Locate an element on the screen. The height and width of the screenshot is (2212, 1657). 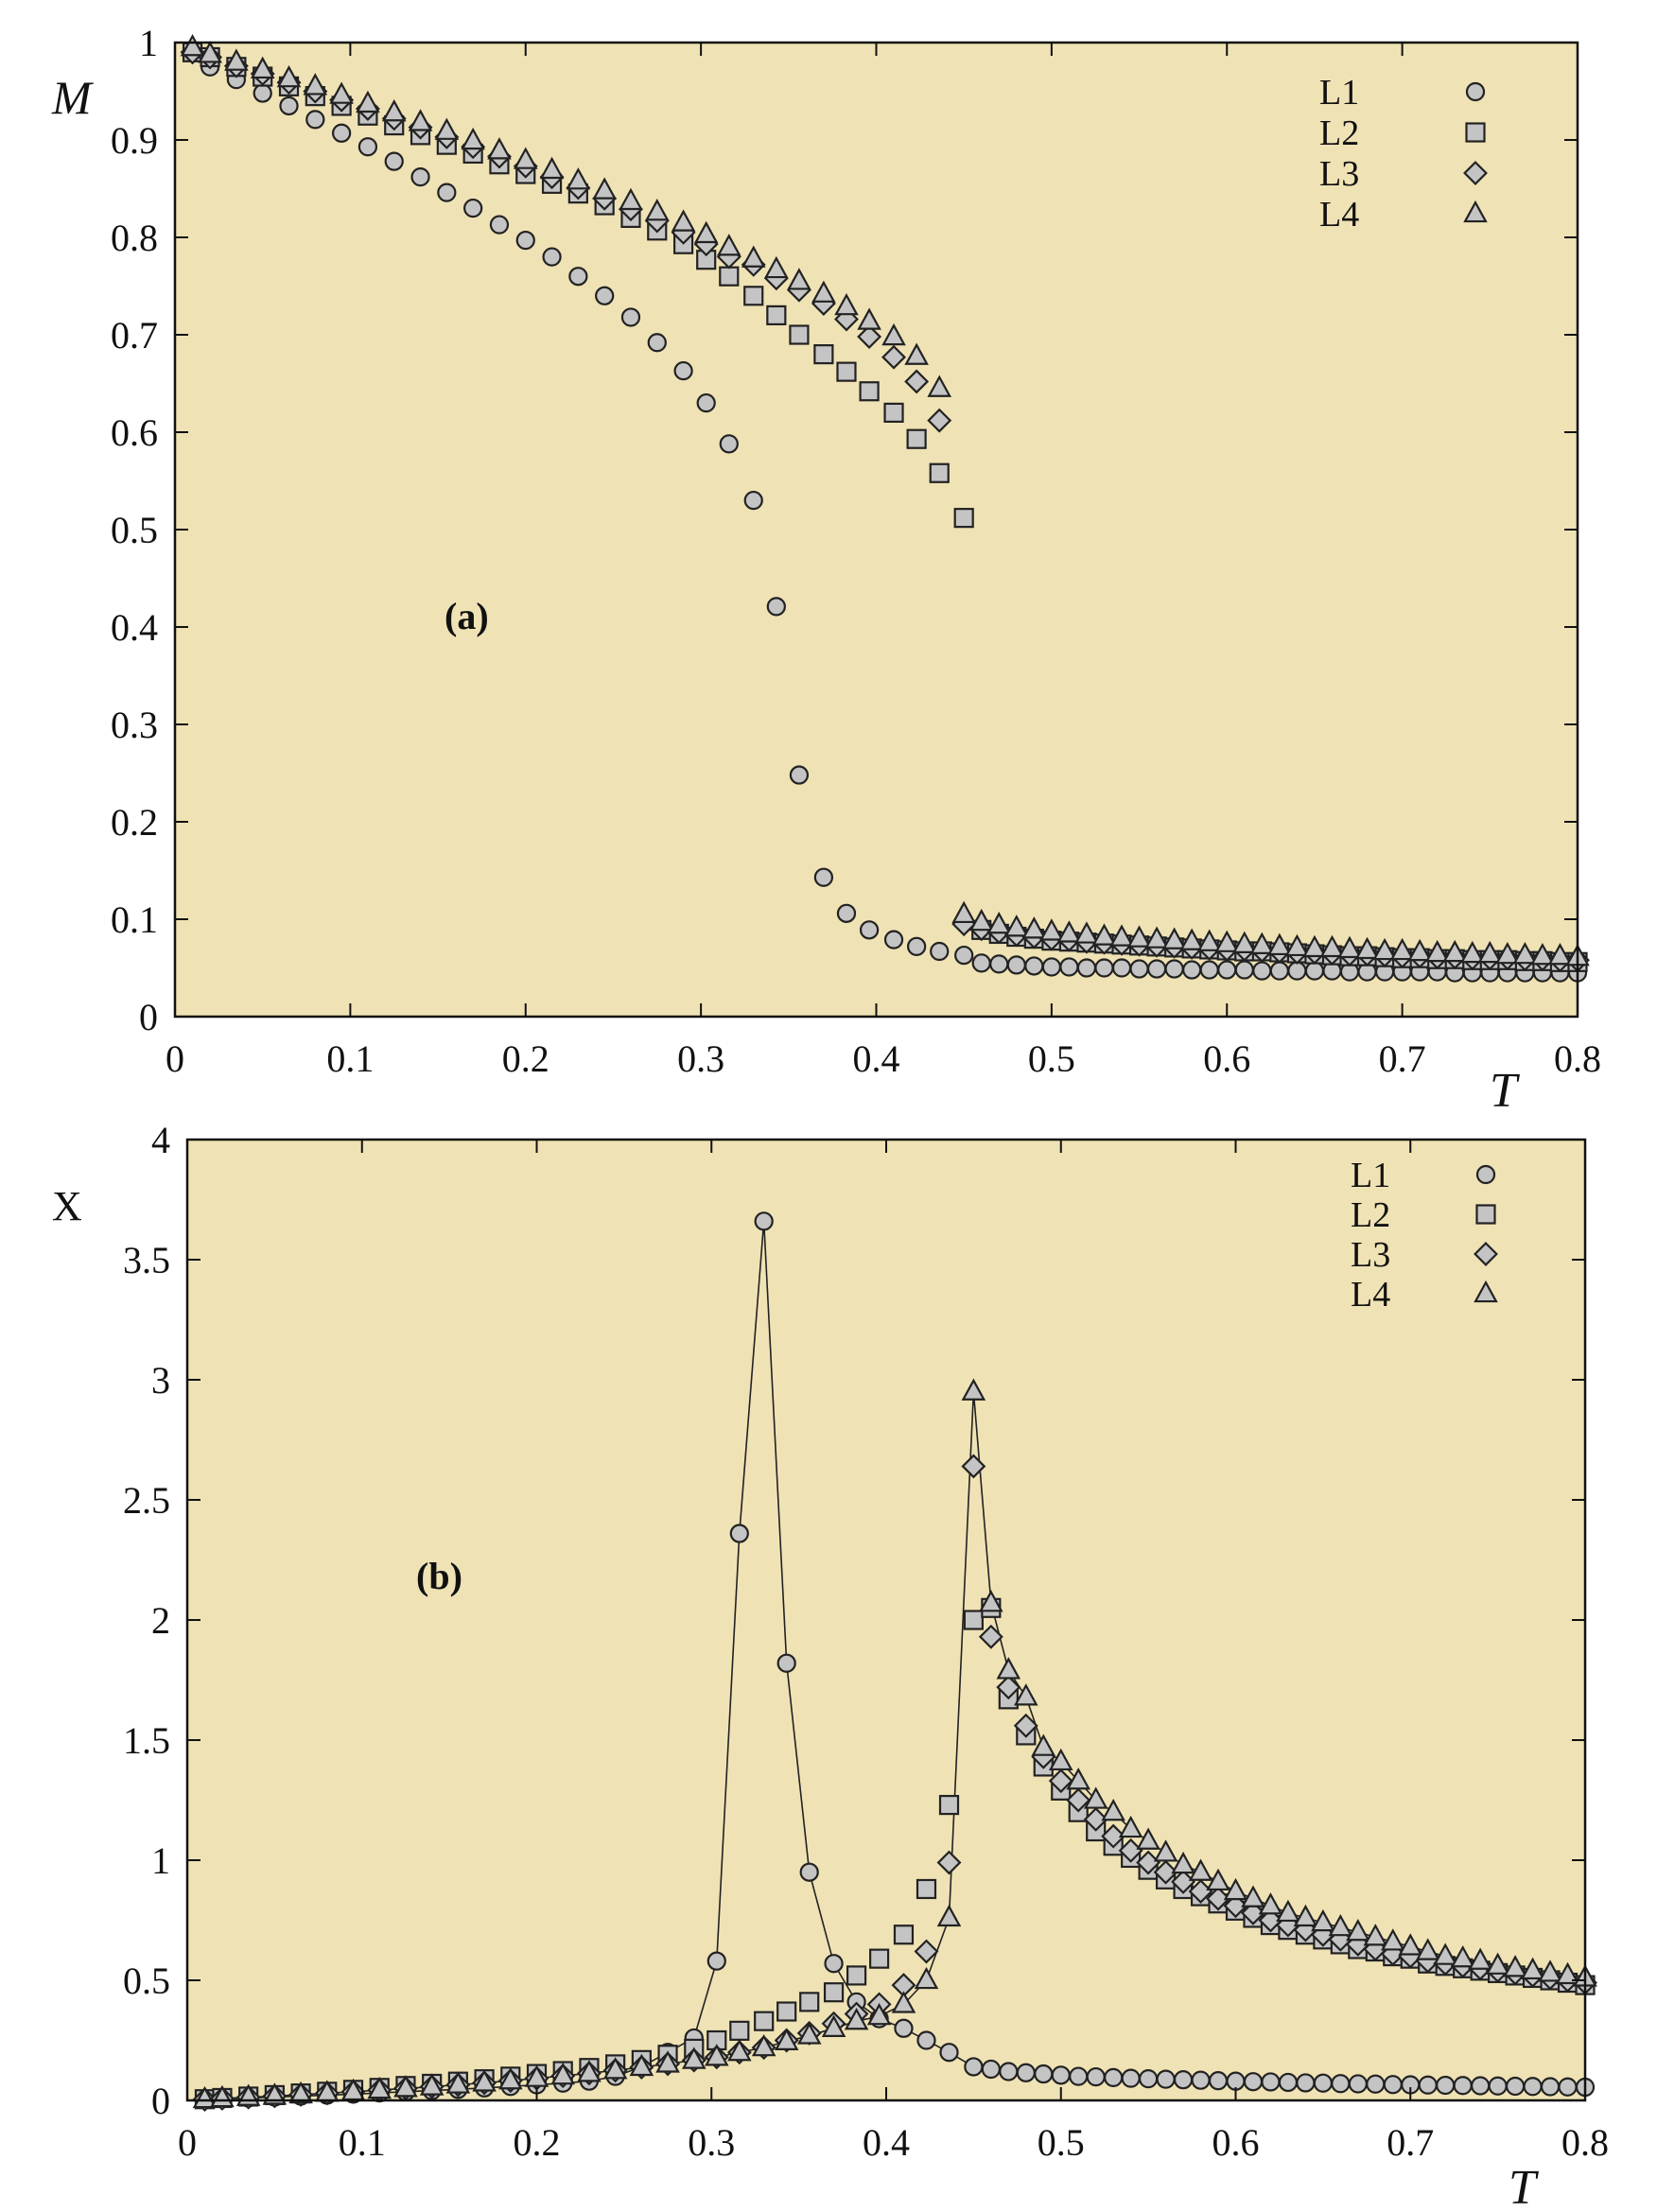
y-tick-label: 1 is located at coordinates (148, 43).